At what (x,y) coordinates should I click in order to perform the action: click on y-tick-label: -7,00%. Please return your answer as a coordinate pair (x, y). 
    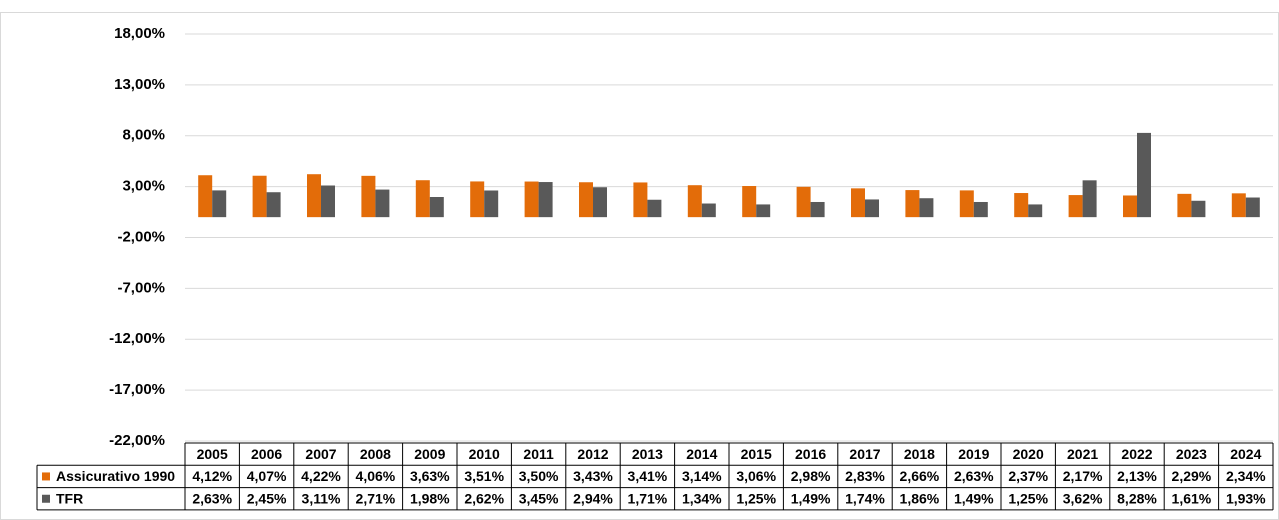
    Looking at the image, I should click on (141, 287).